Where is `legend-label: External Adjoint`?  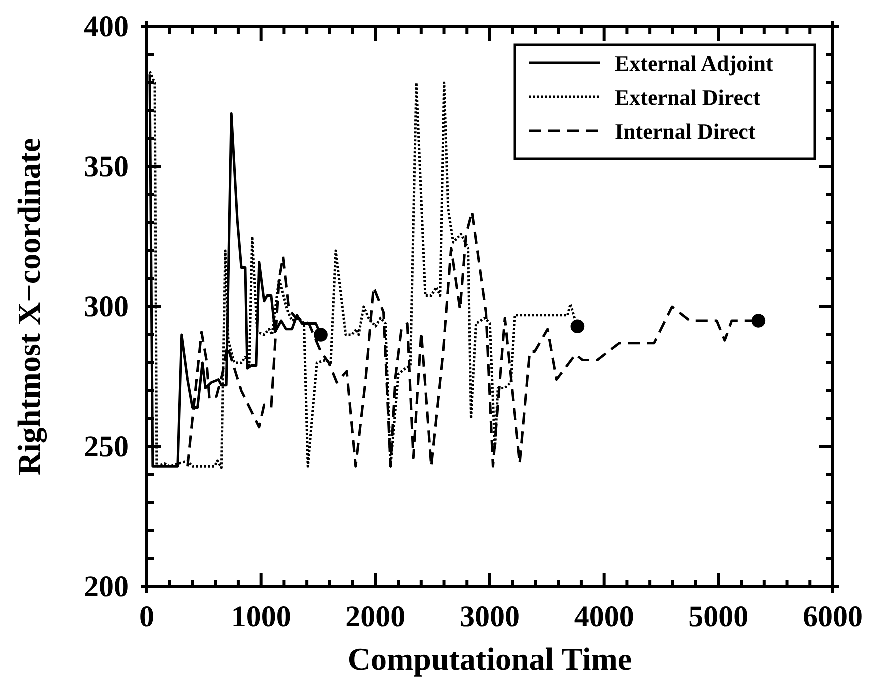
legend-label: External Adjoint is located at coordinates (694, 63).